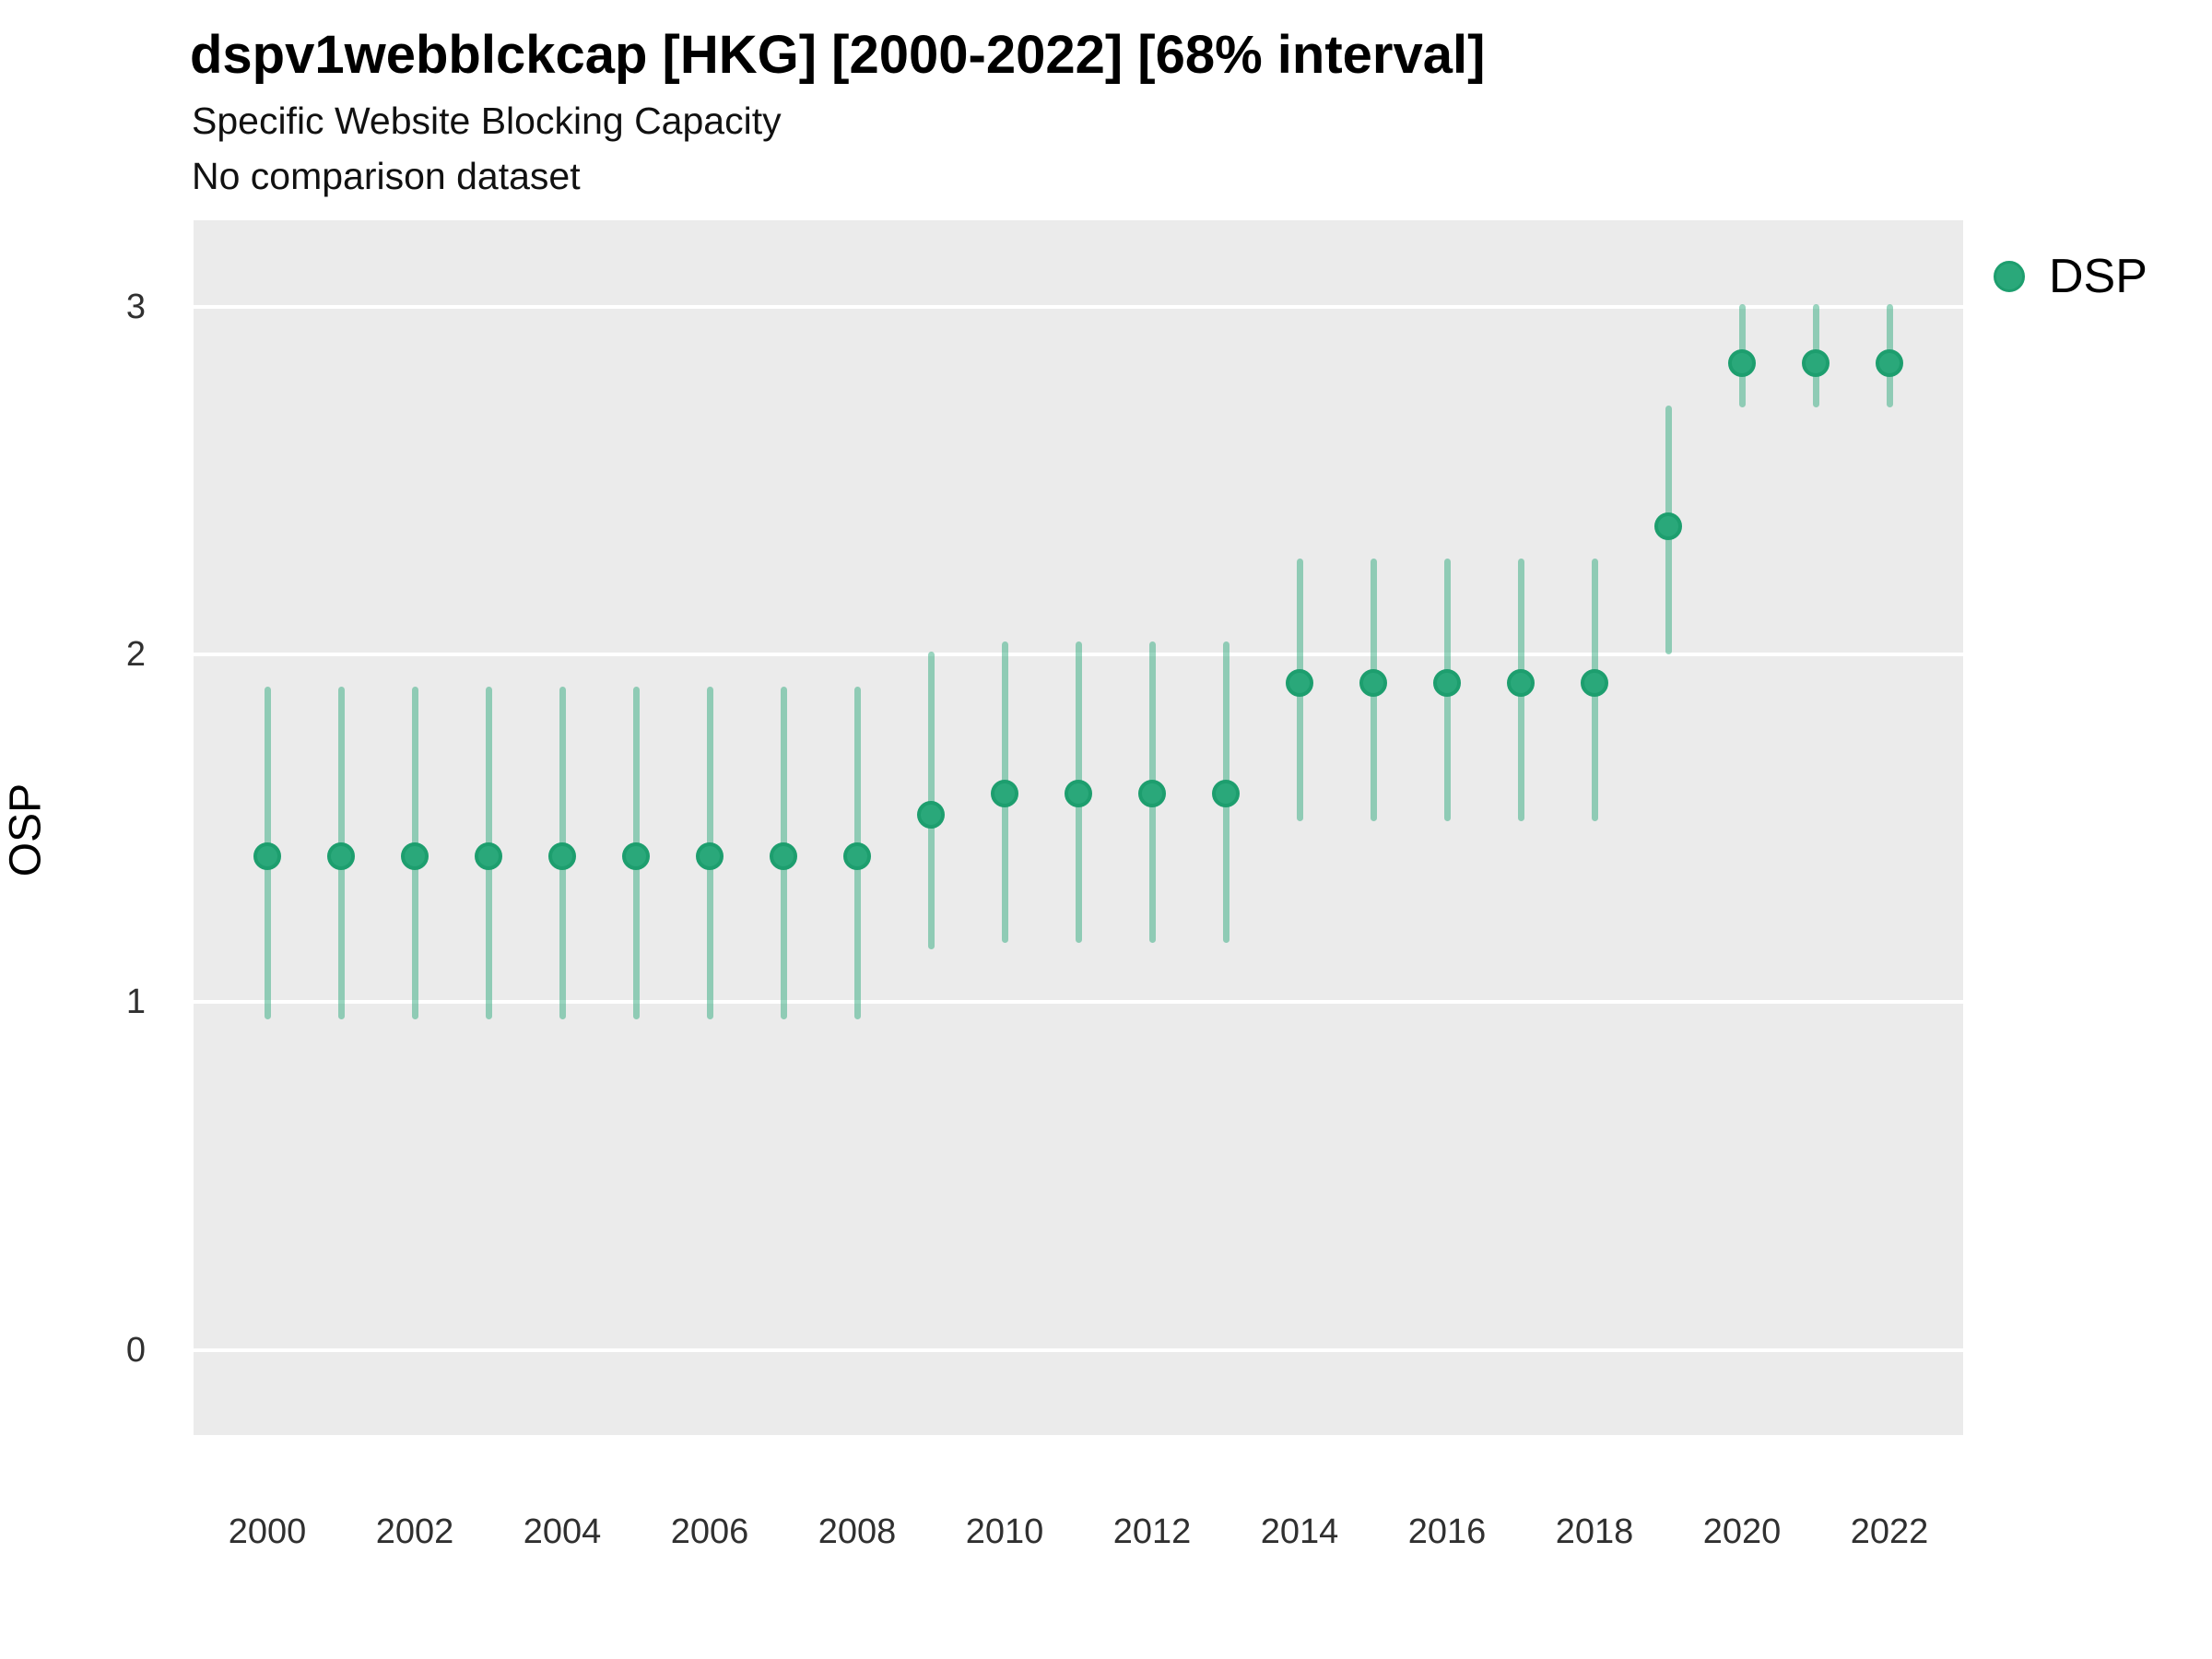  What do you see at coordinates (487, 121) in the screenshot?
I see `chart-subtitle: Specific Website Blocking Capacity` at bounding box center [487, 121].